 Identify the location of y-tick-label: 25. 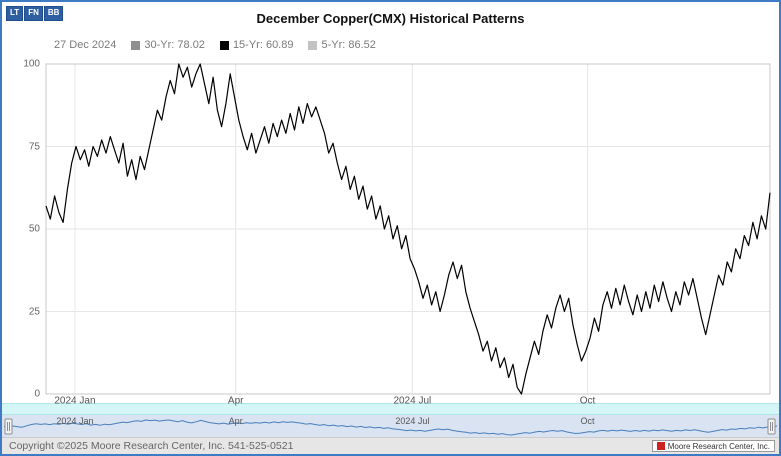
(34, 311).